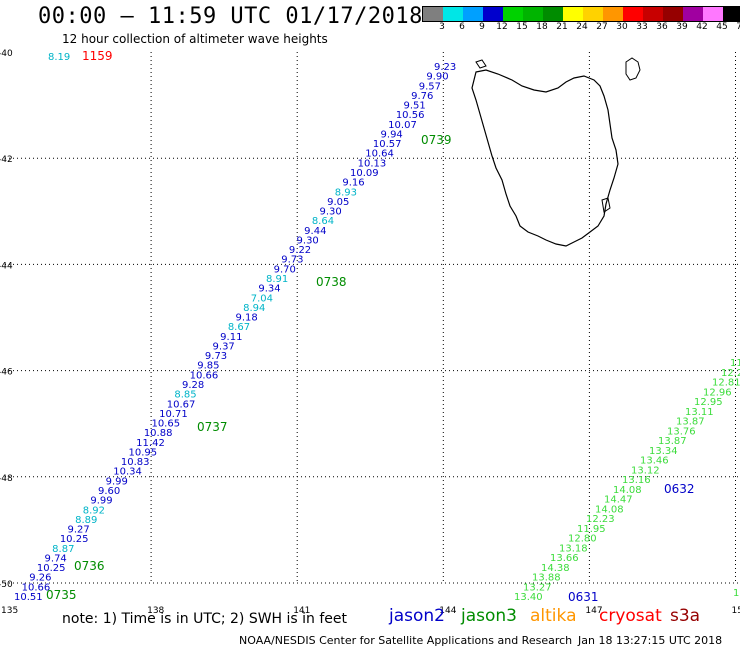 Image resolution: width=740 pixels, height=650 pixels. What do you see at coordinates (63, 549) in the screenshot?
I see `track-a-value: 8.87` at bounding box center [63, 549].